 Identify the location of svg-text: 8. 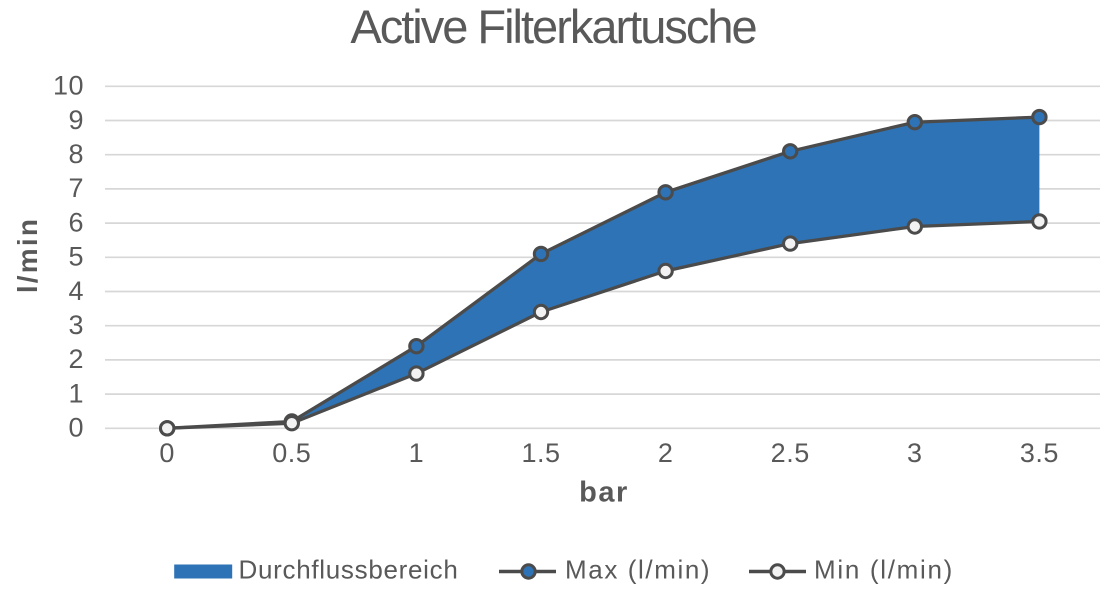
(76, 154).